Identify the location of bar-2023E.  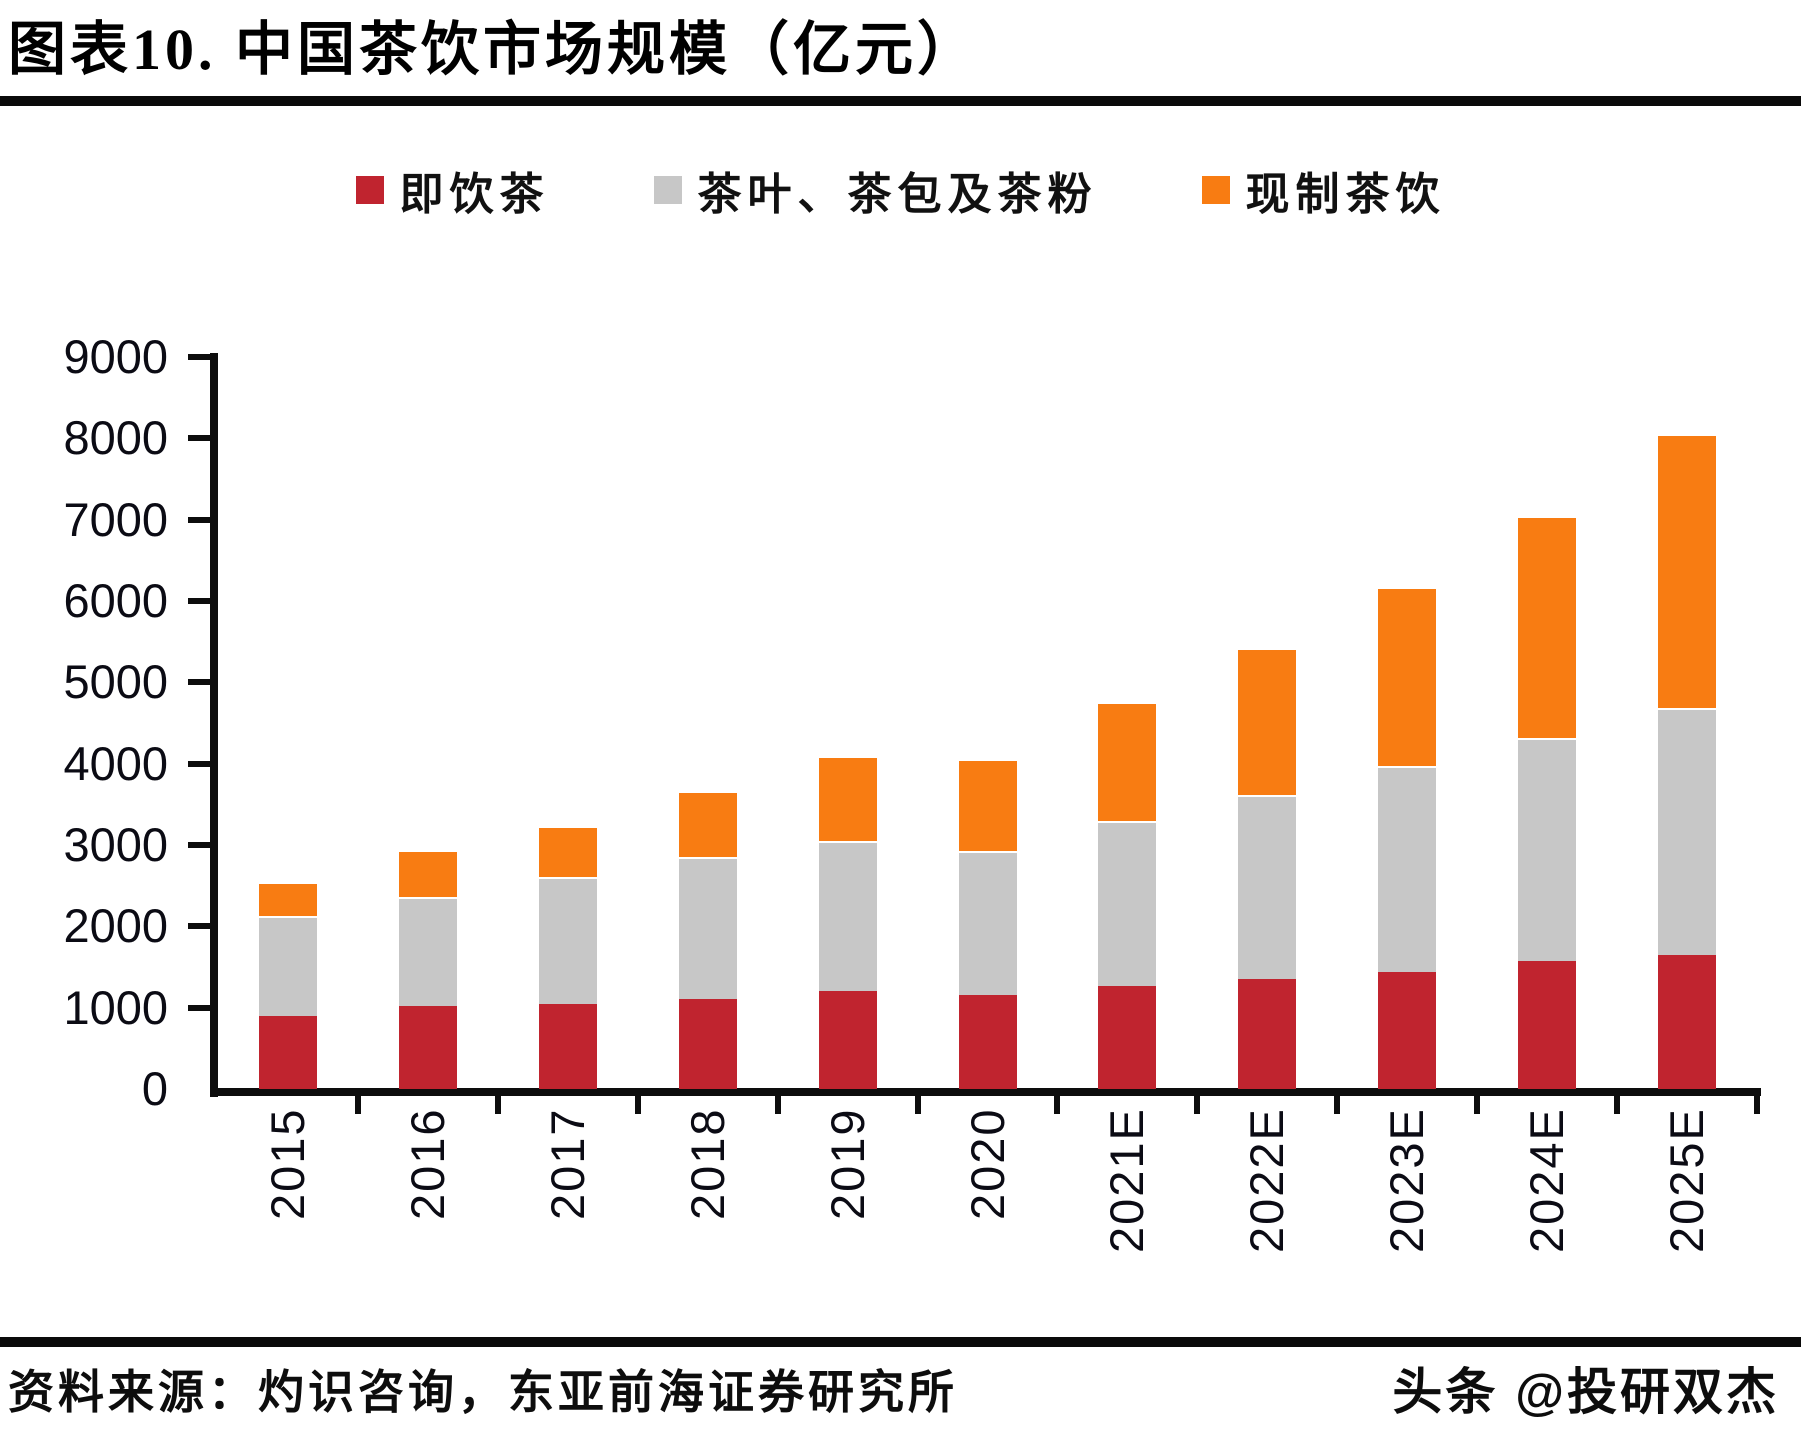
(1407, 838).